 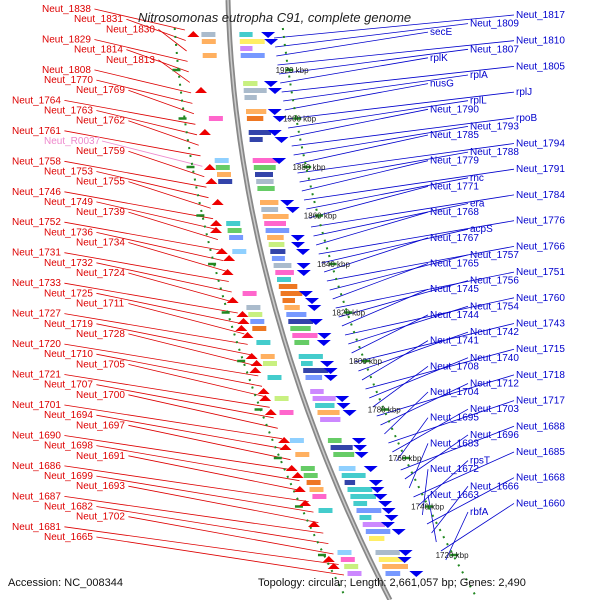 What do you see at coordinates (479, 512) in the screenshot?
I see `gene-label-right: rbfA` at bounding box center [479, 512].